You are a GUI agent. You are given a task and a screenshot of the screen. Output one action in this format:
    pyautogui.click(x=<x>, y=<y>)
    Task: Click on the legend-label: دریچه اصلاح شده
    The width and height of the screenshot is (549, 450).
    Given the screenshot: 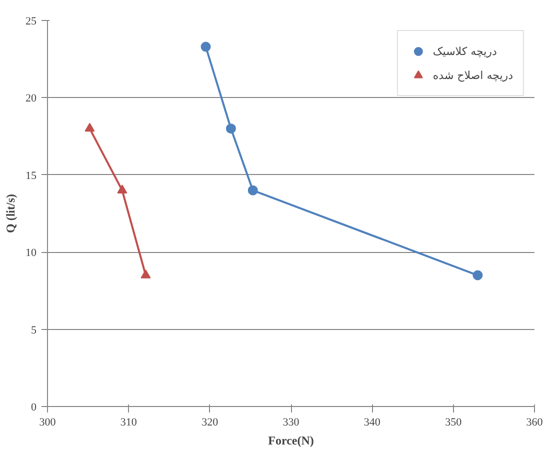 What is the action you would take?
    pyautogui.click(x=472, y=75)
    